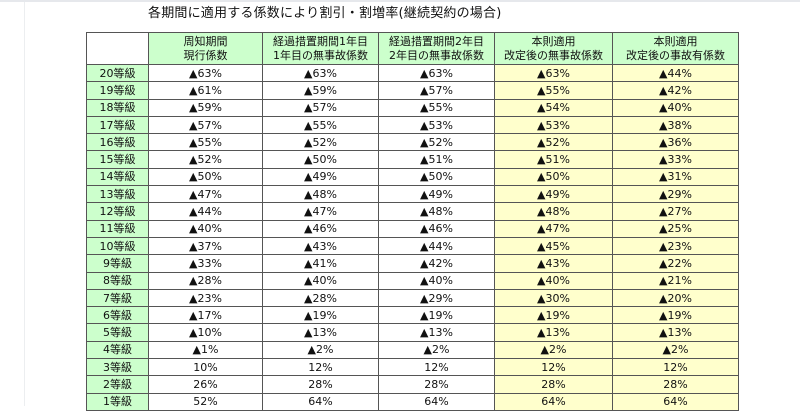 The height and width of the screenshot is (411, 800). Describe the element at coordinates (436, 107) in the screenshot. I see `rate-cell-transition-year2: ▲55%` at that location.